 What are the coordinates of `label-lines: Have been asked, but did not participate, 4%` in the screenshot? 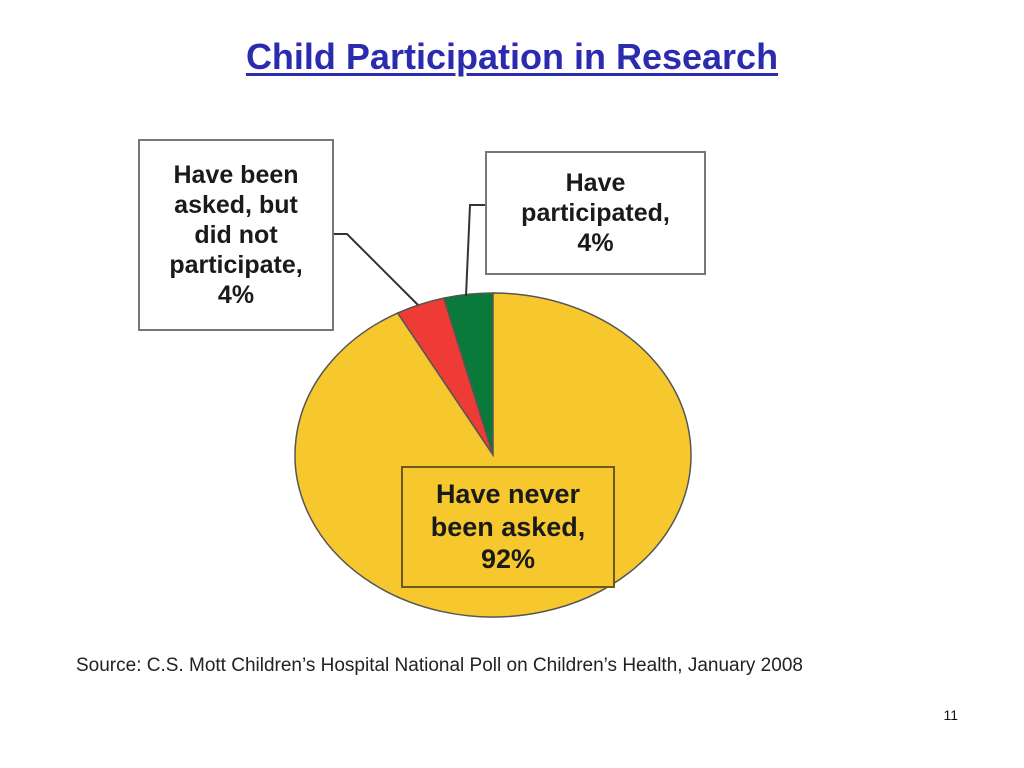 It's located at (236, 235).